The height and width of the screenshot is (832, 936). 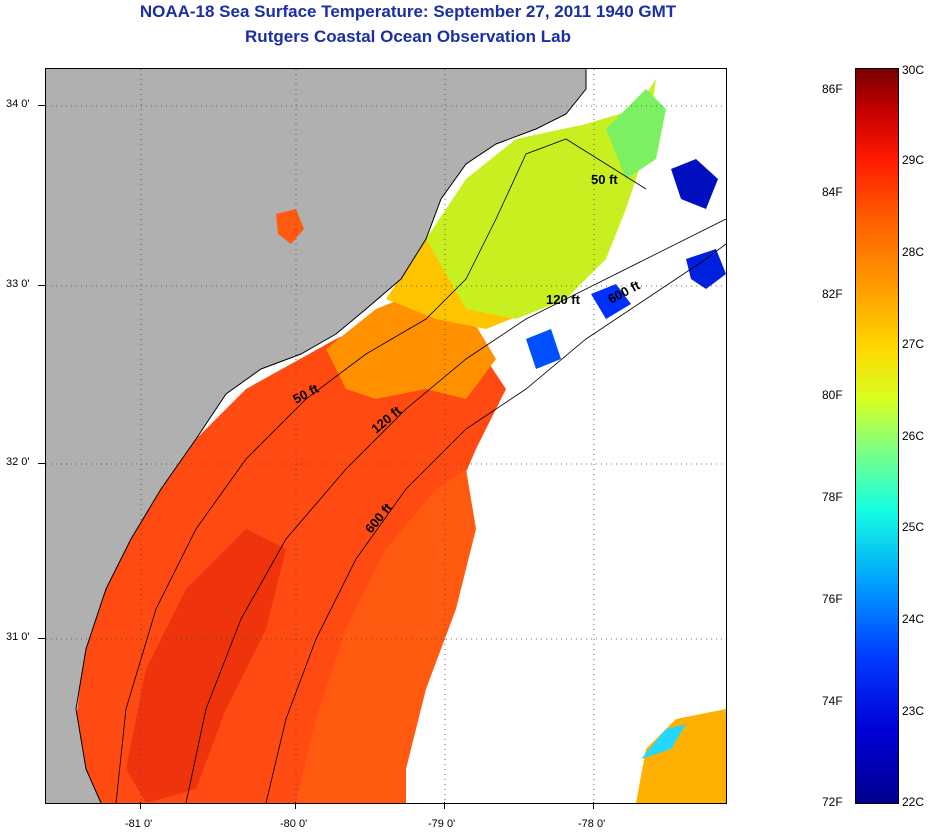 I want to click on contour-label-120ft-north: 120 ft, so click(x=563, y=299).